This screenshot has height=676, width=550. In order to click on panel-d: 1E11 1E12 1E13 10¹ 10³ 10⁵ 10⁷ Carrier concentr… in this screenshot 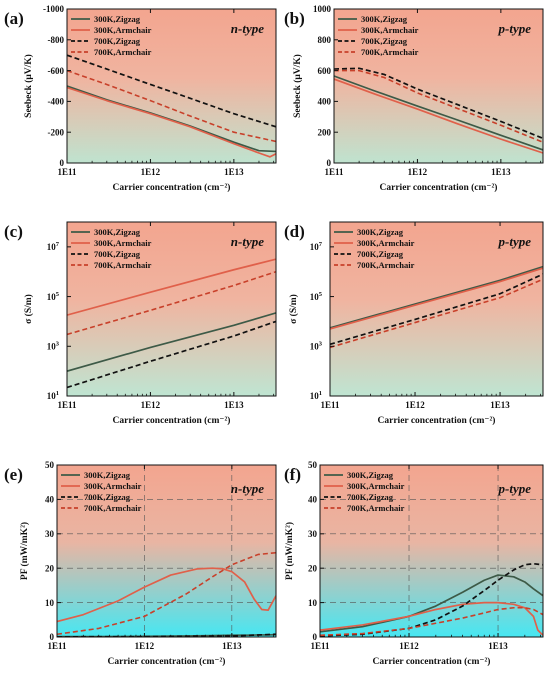, I will do `click(414, 323)`.